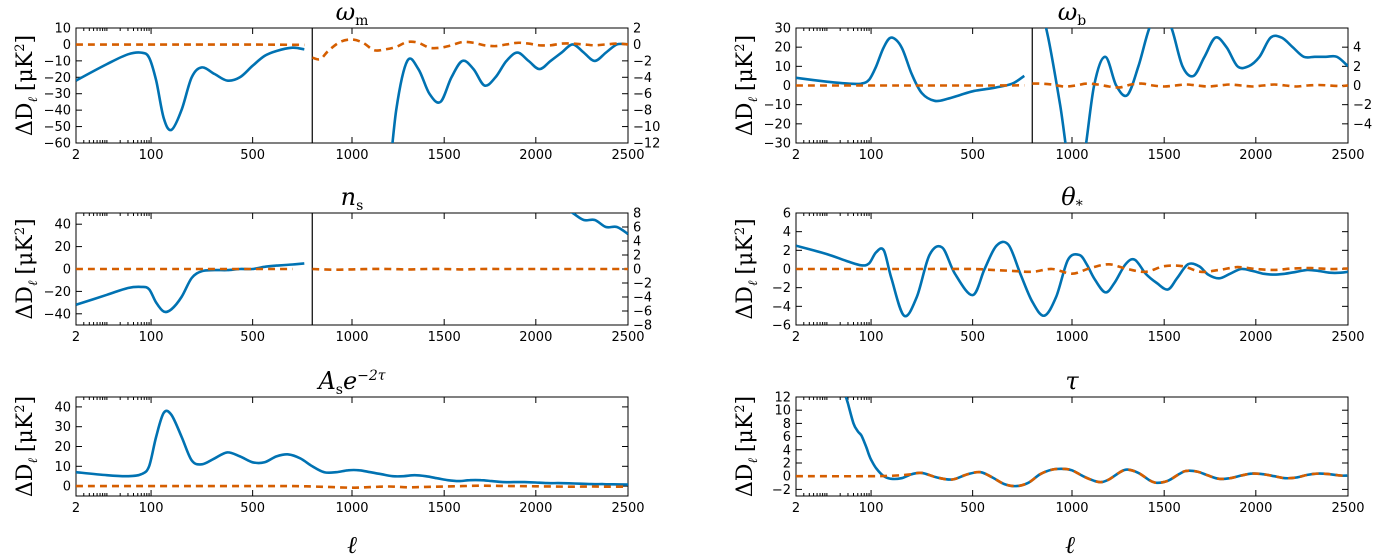 Image resolution: width=1400 pixels, height=560 pixels. Describe the element at coordinates (57, 292) in the screenshot. I see `y-tick-label: −20` at that location.